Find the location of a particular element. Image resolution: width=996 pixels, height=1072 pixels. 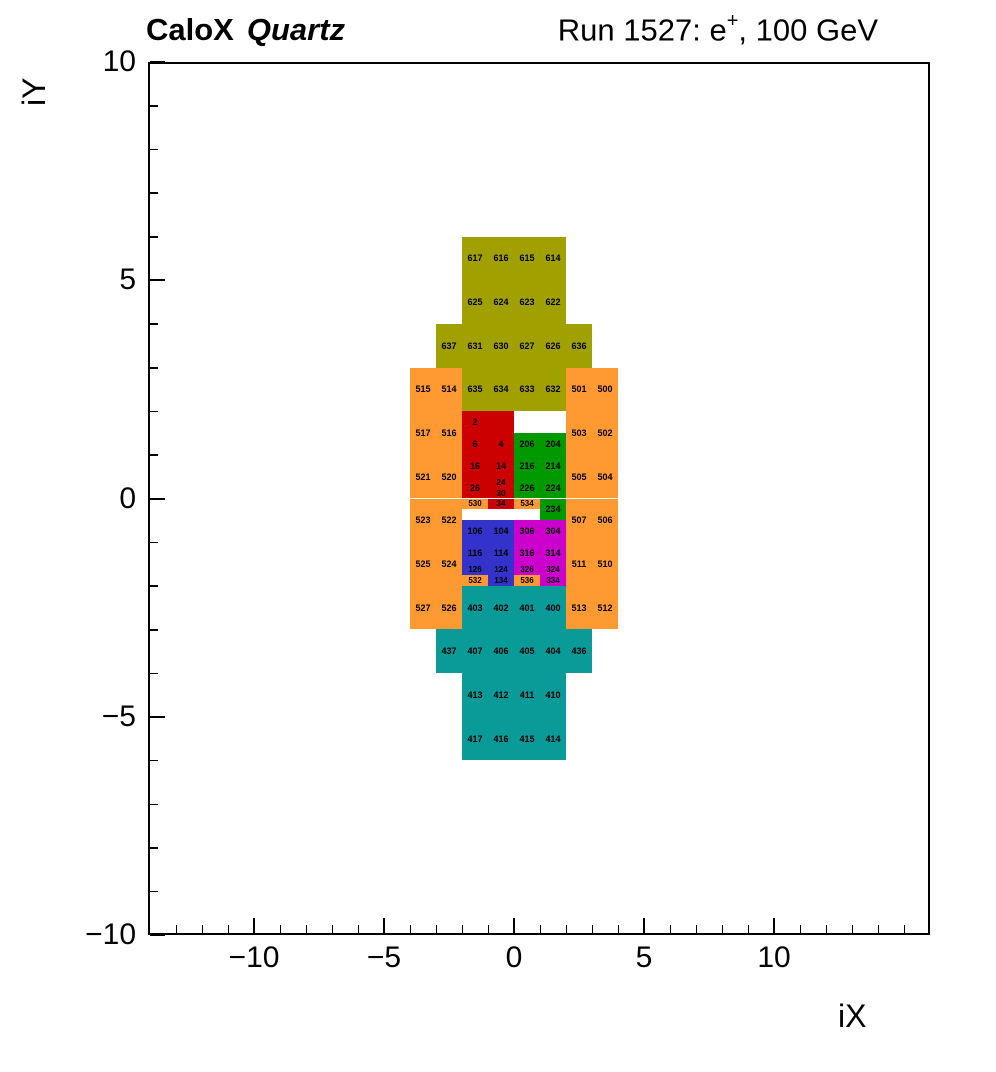

detector-cell-404: 404 is located at coordinates (553, 651).